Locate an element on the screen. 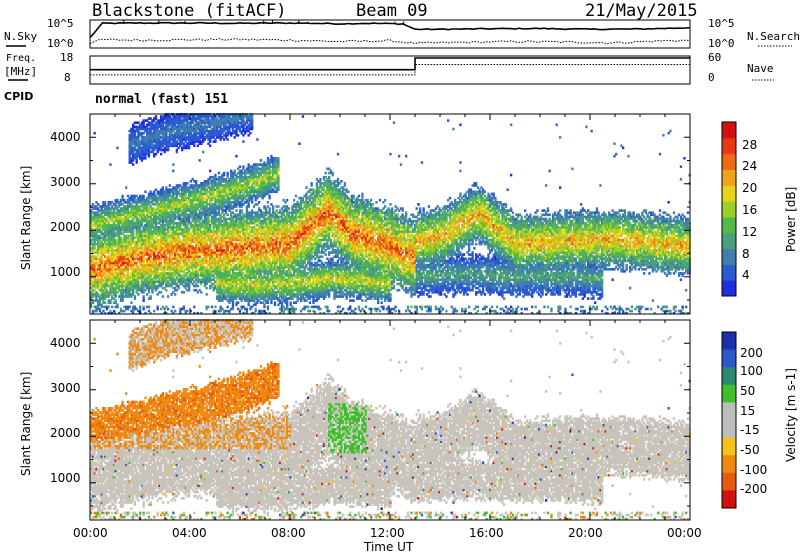 The width and height of the screenshot is (800, 554). series-line-nsky is located at coordinates (390, 29).